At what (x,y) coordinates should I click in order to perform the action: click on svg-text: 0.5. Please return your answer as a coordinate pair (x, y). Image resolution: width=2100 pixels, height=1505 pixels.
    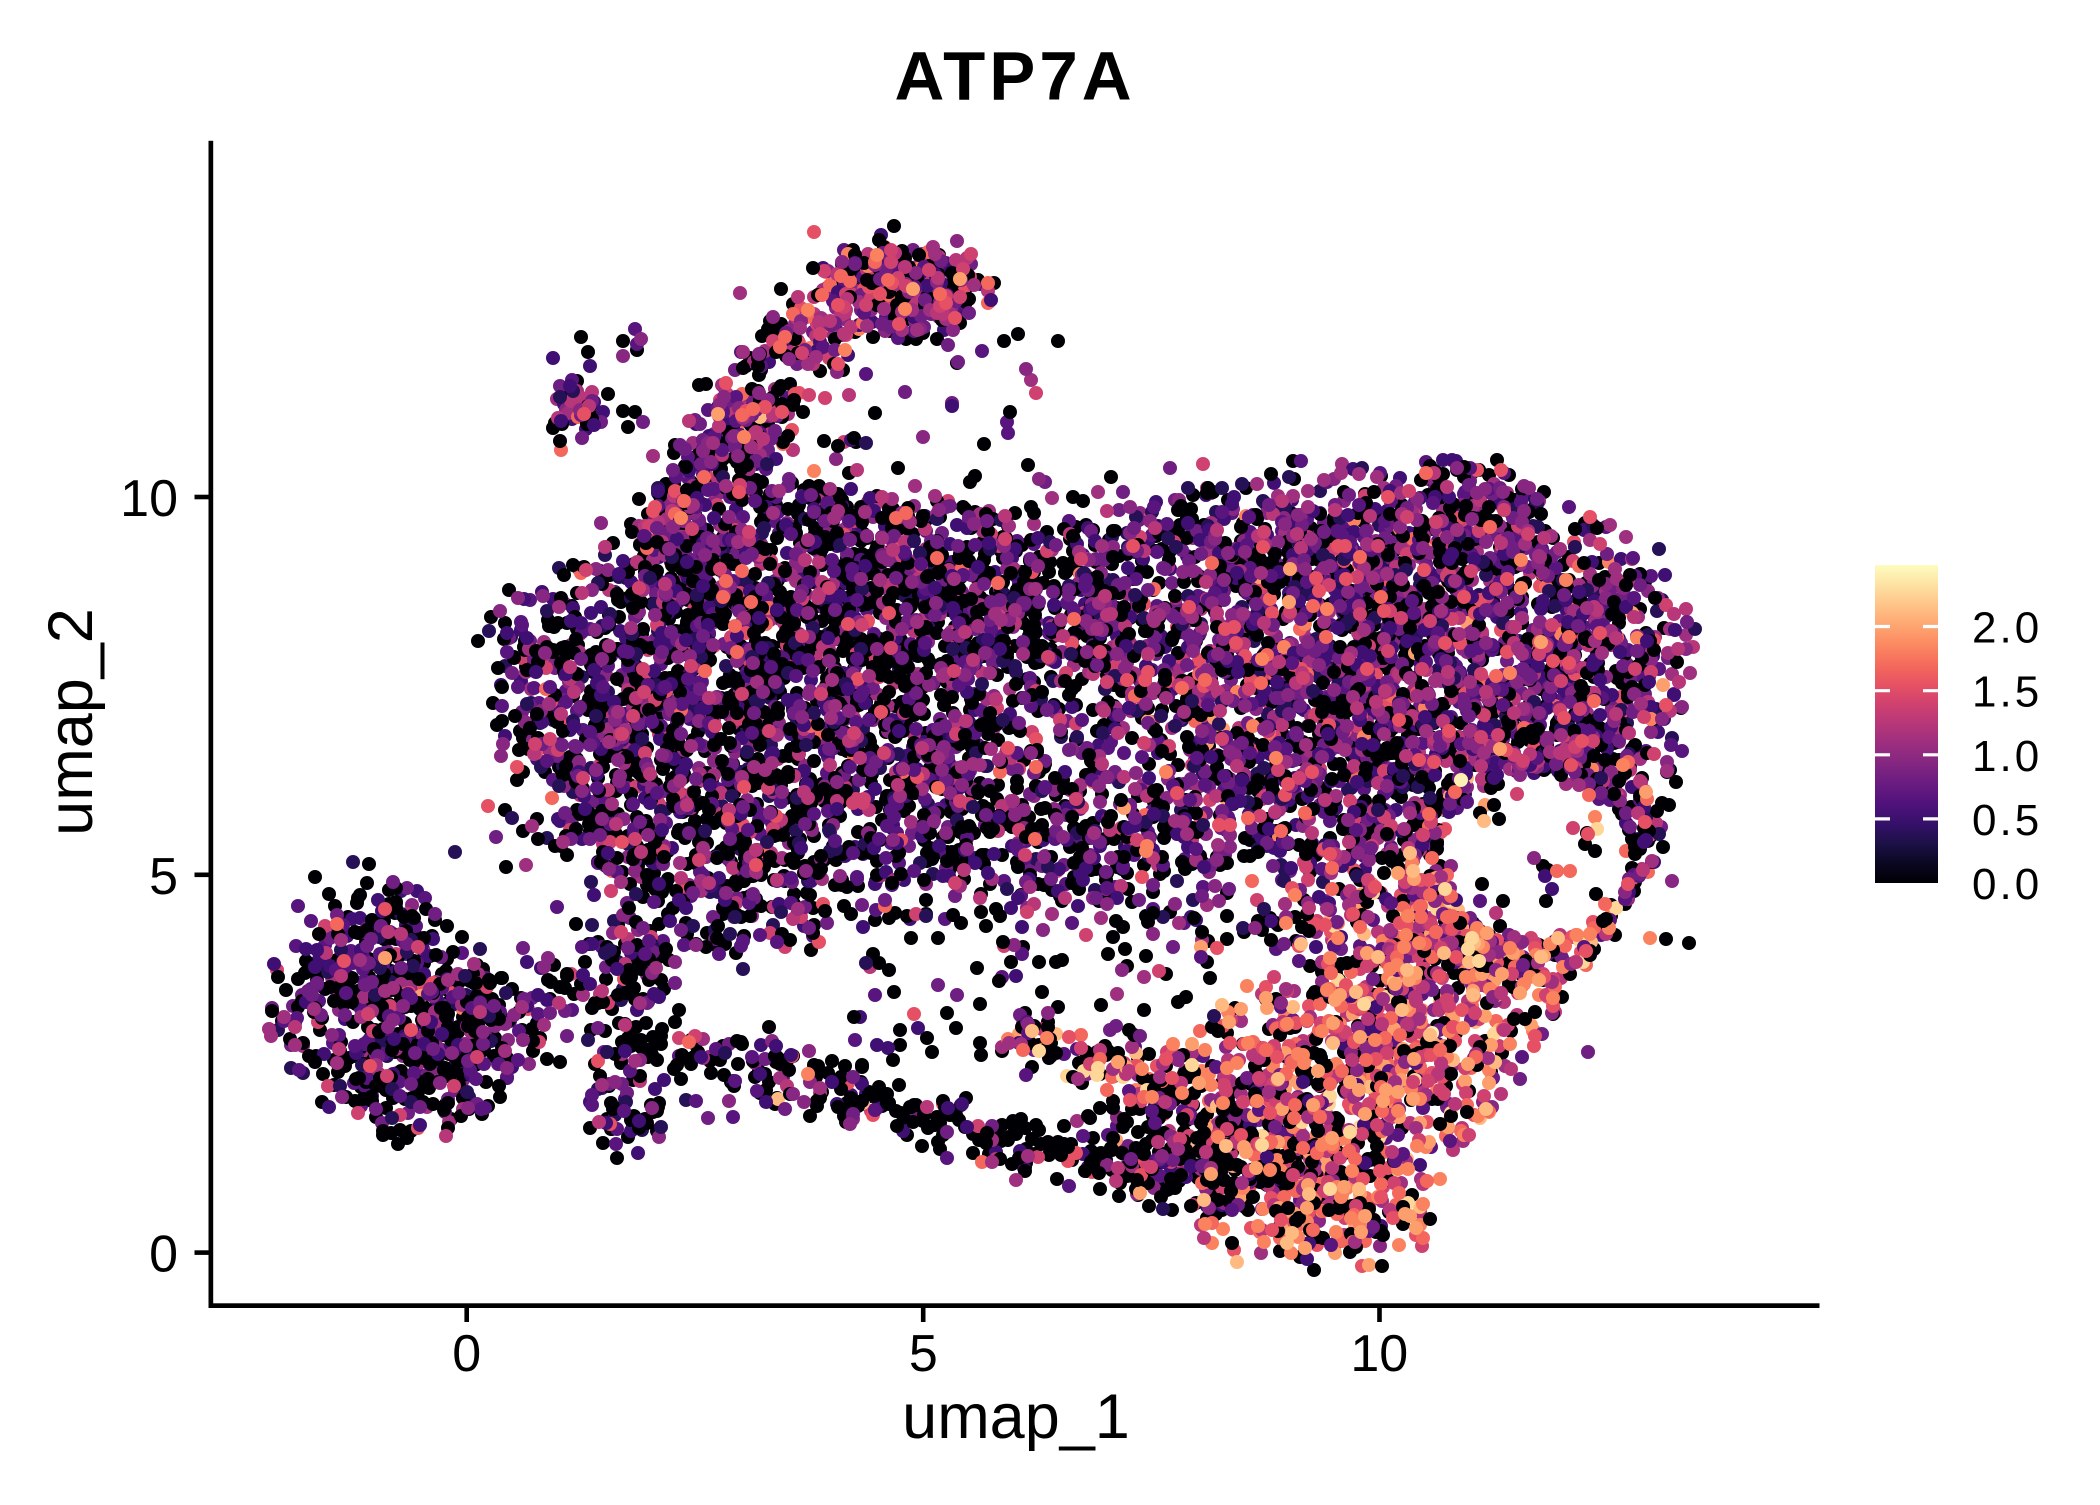
    Looking at the image, I should click on (2007, 820).